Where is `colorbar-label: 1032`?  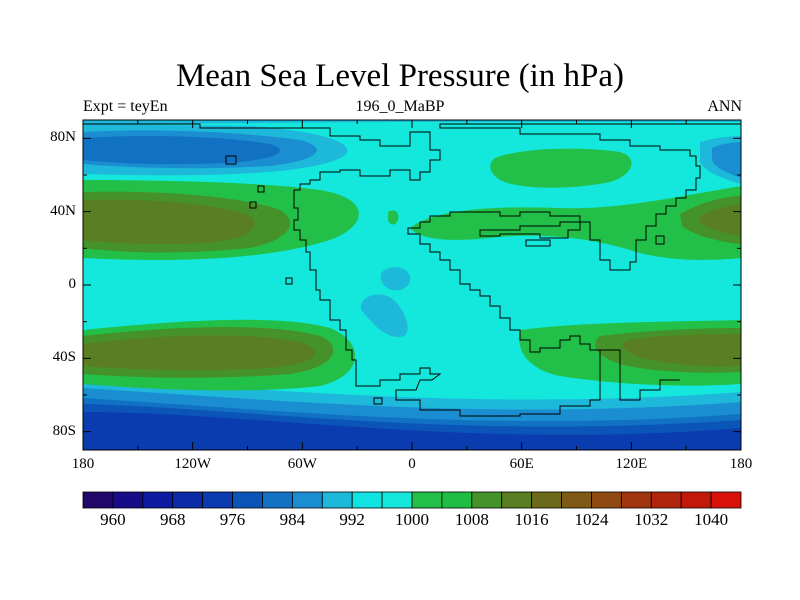 colorbar-label: 1032 is located at coordinates (651, 519).